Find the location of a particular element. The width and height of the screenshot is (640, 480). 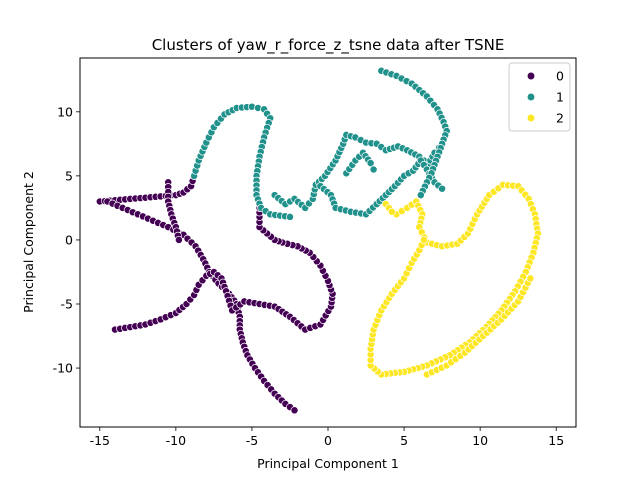

x-axis-title: Principal Component 1 is located at coordinates (328, 463).